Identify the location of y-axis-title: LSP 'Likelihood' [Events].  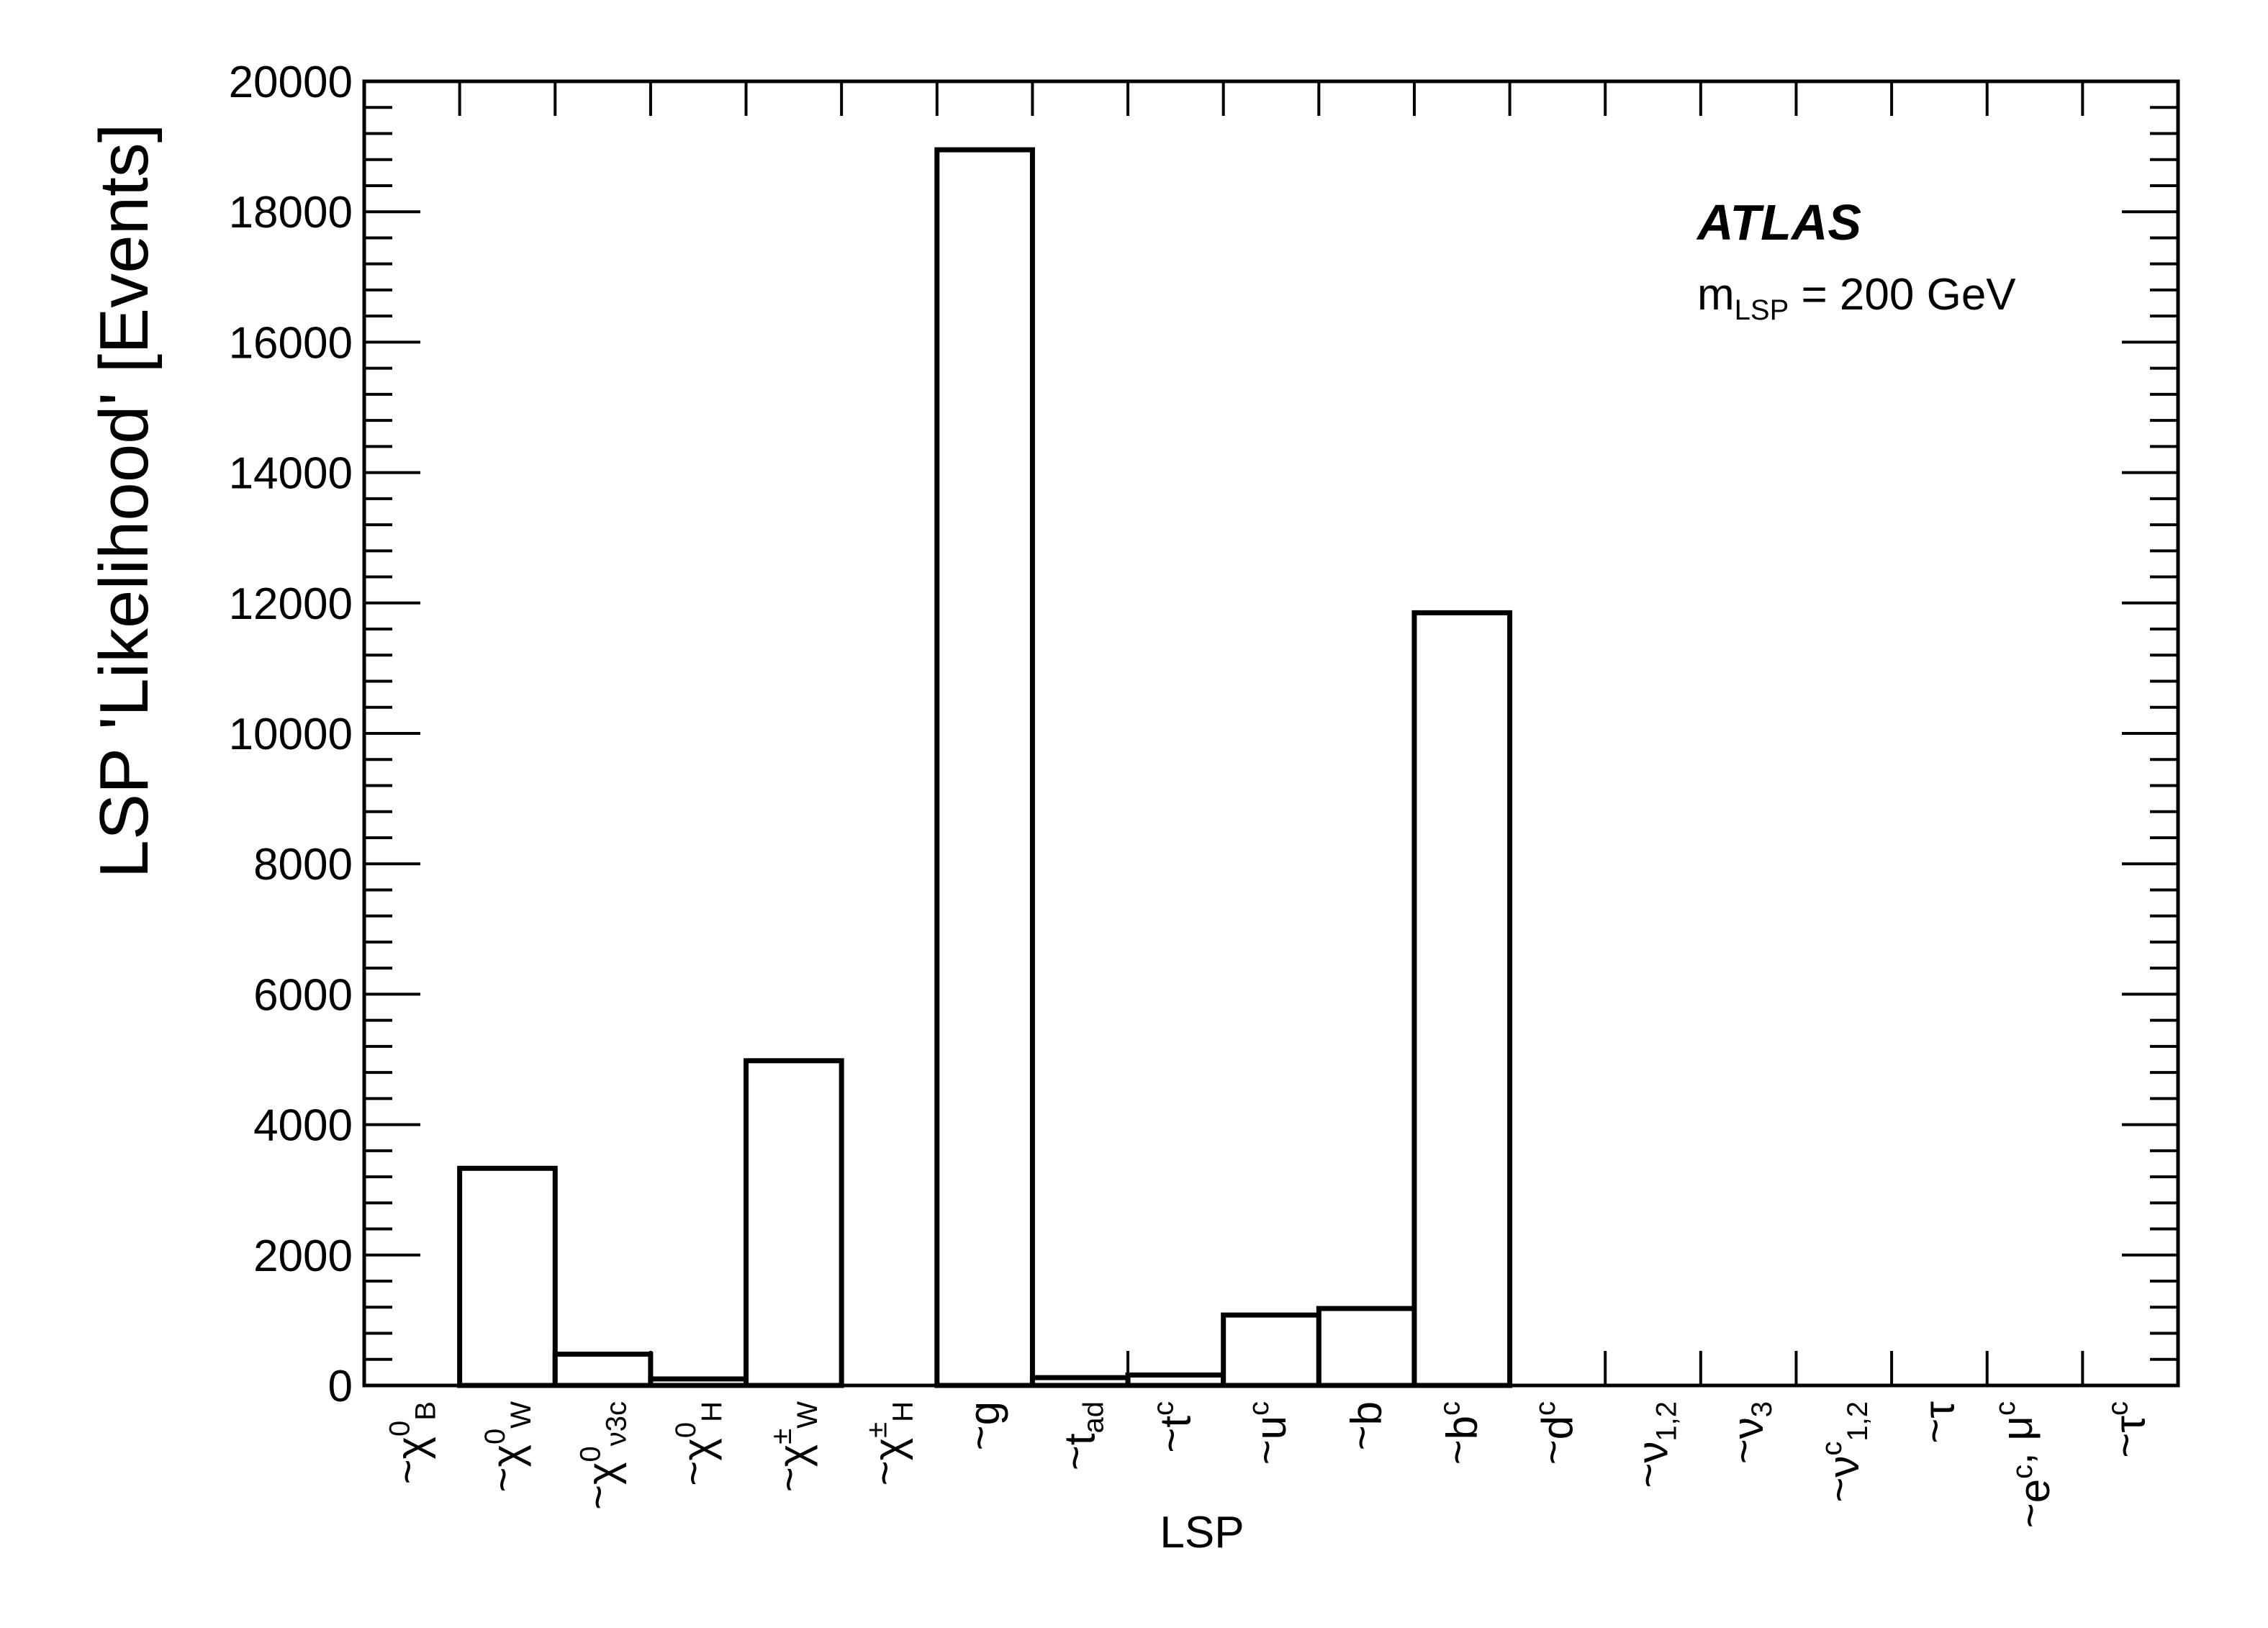
(125, 501).